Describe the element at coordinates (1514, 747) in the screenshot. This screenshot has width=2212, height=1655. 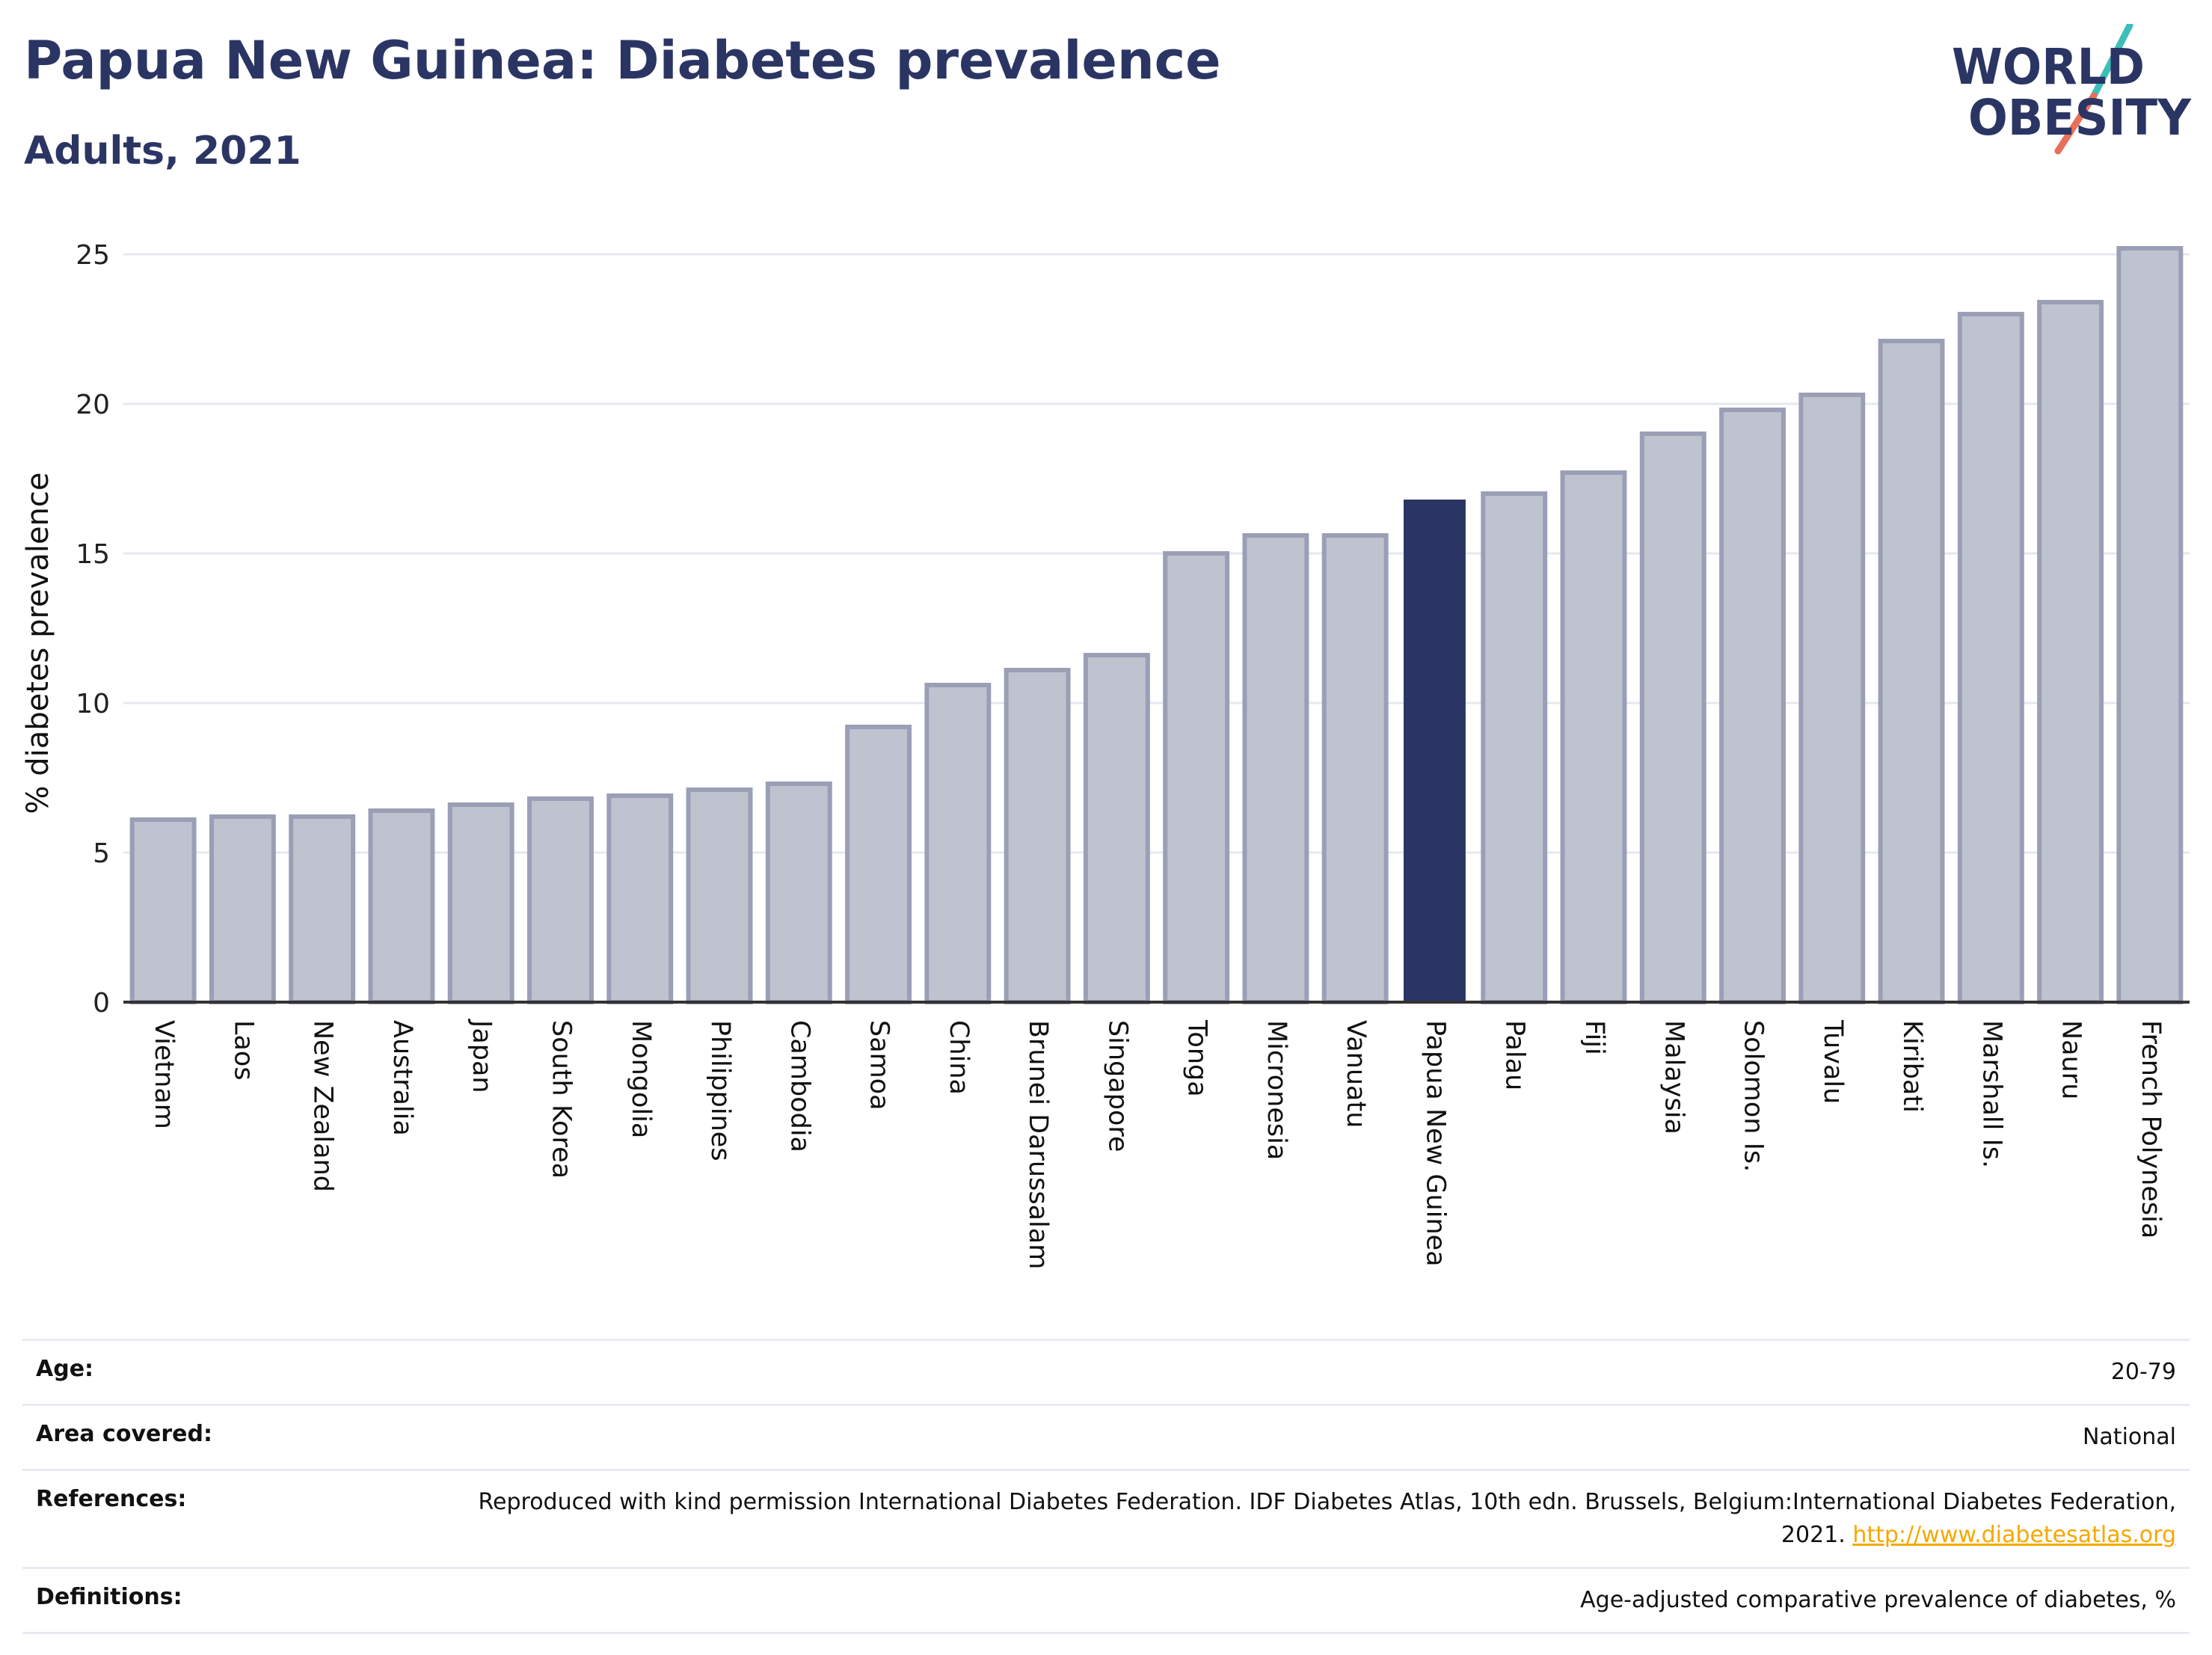
I see `bar-palau` at that location.